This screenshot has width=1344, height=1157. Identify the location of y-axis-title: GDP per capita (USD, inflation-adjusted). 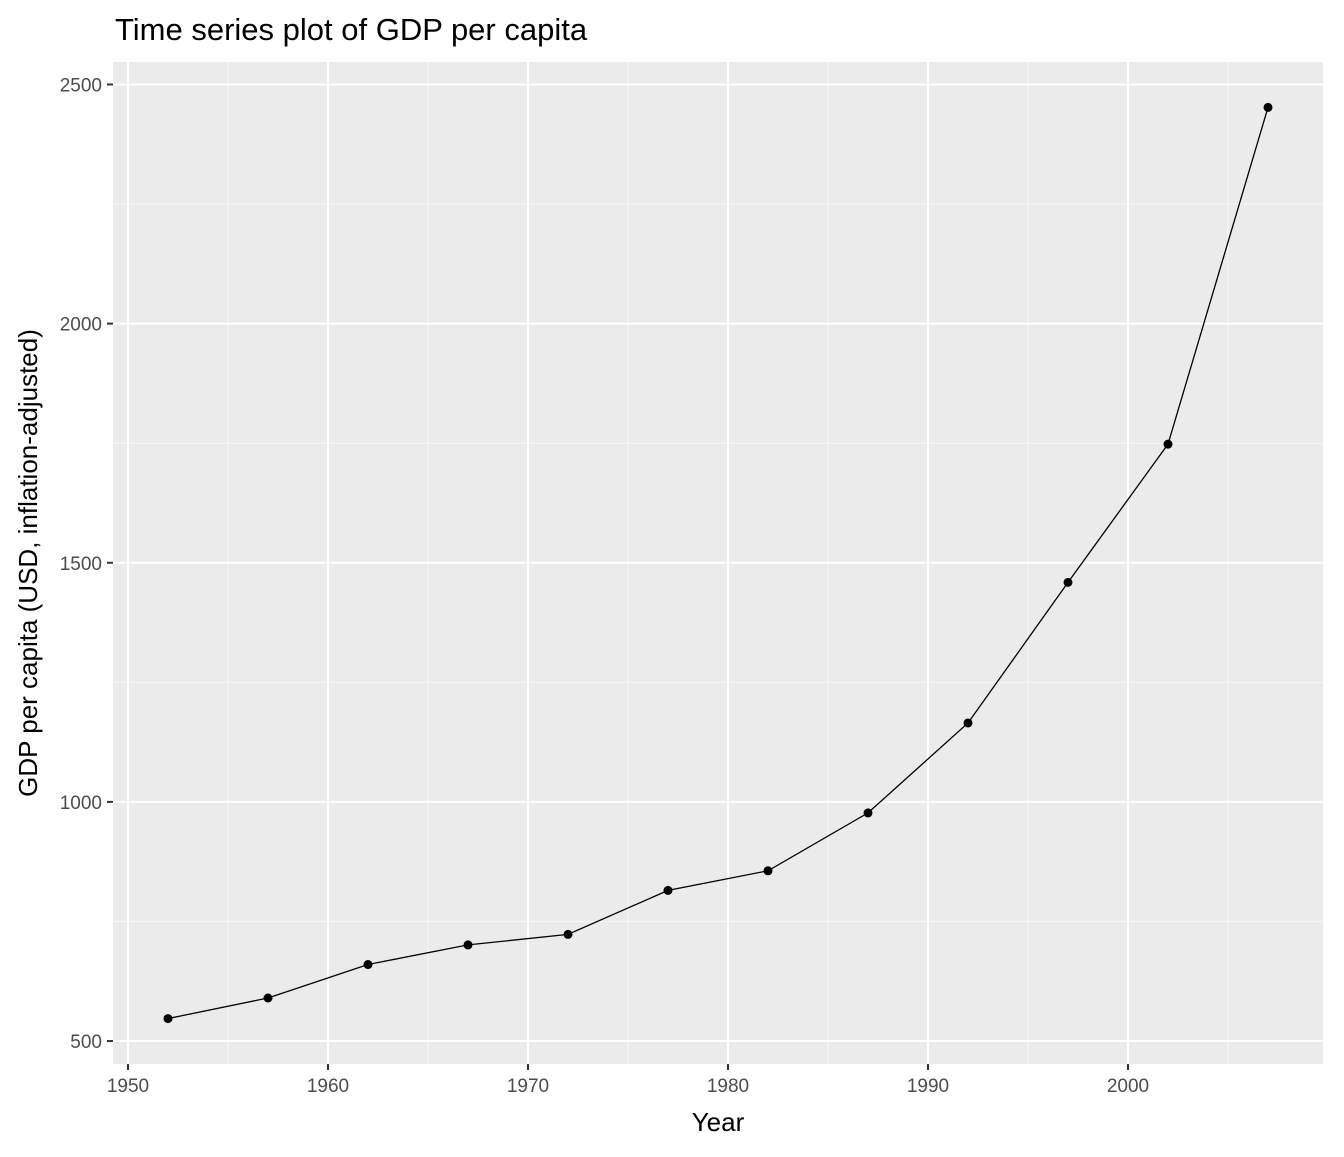
(28, 563).